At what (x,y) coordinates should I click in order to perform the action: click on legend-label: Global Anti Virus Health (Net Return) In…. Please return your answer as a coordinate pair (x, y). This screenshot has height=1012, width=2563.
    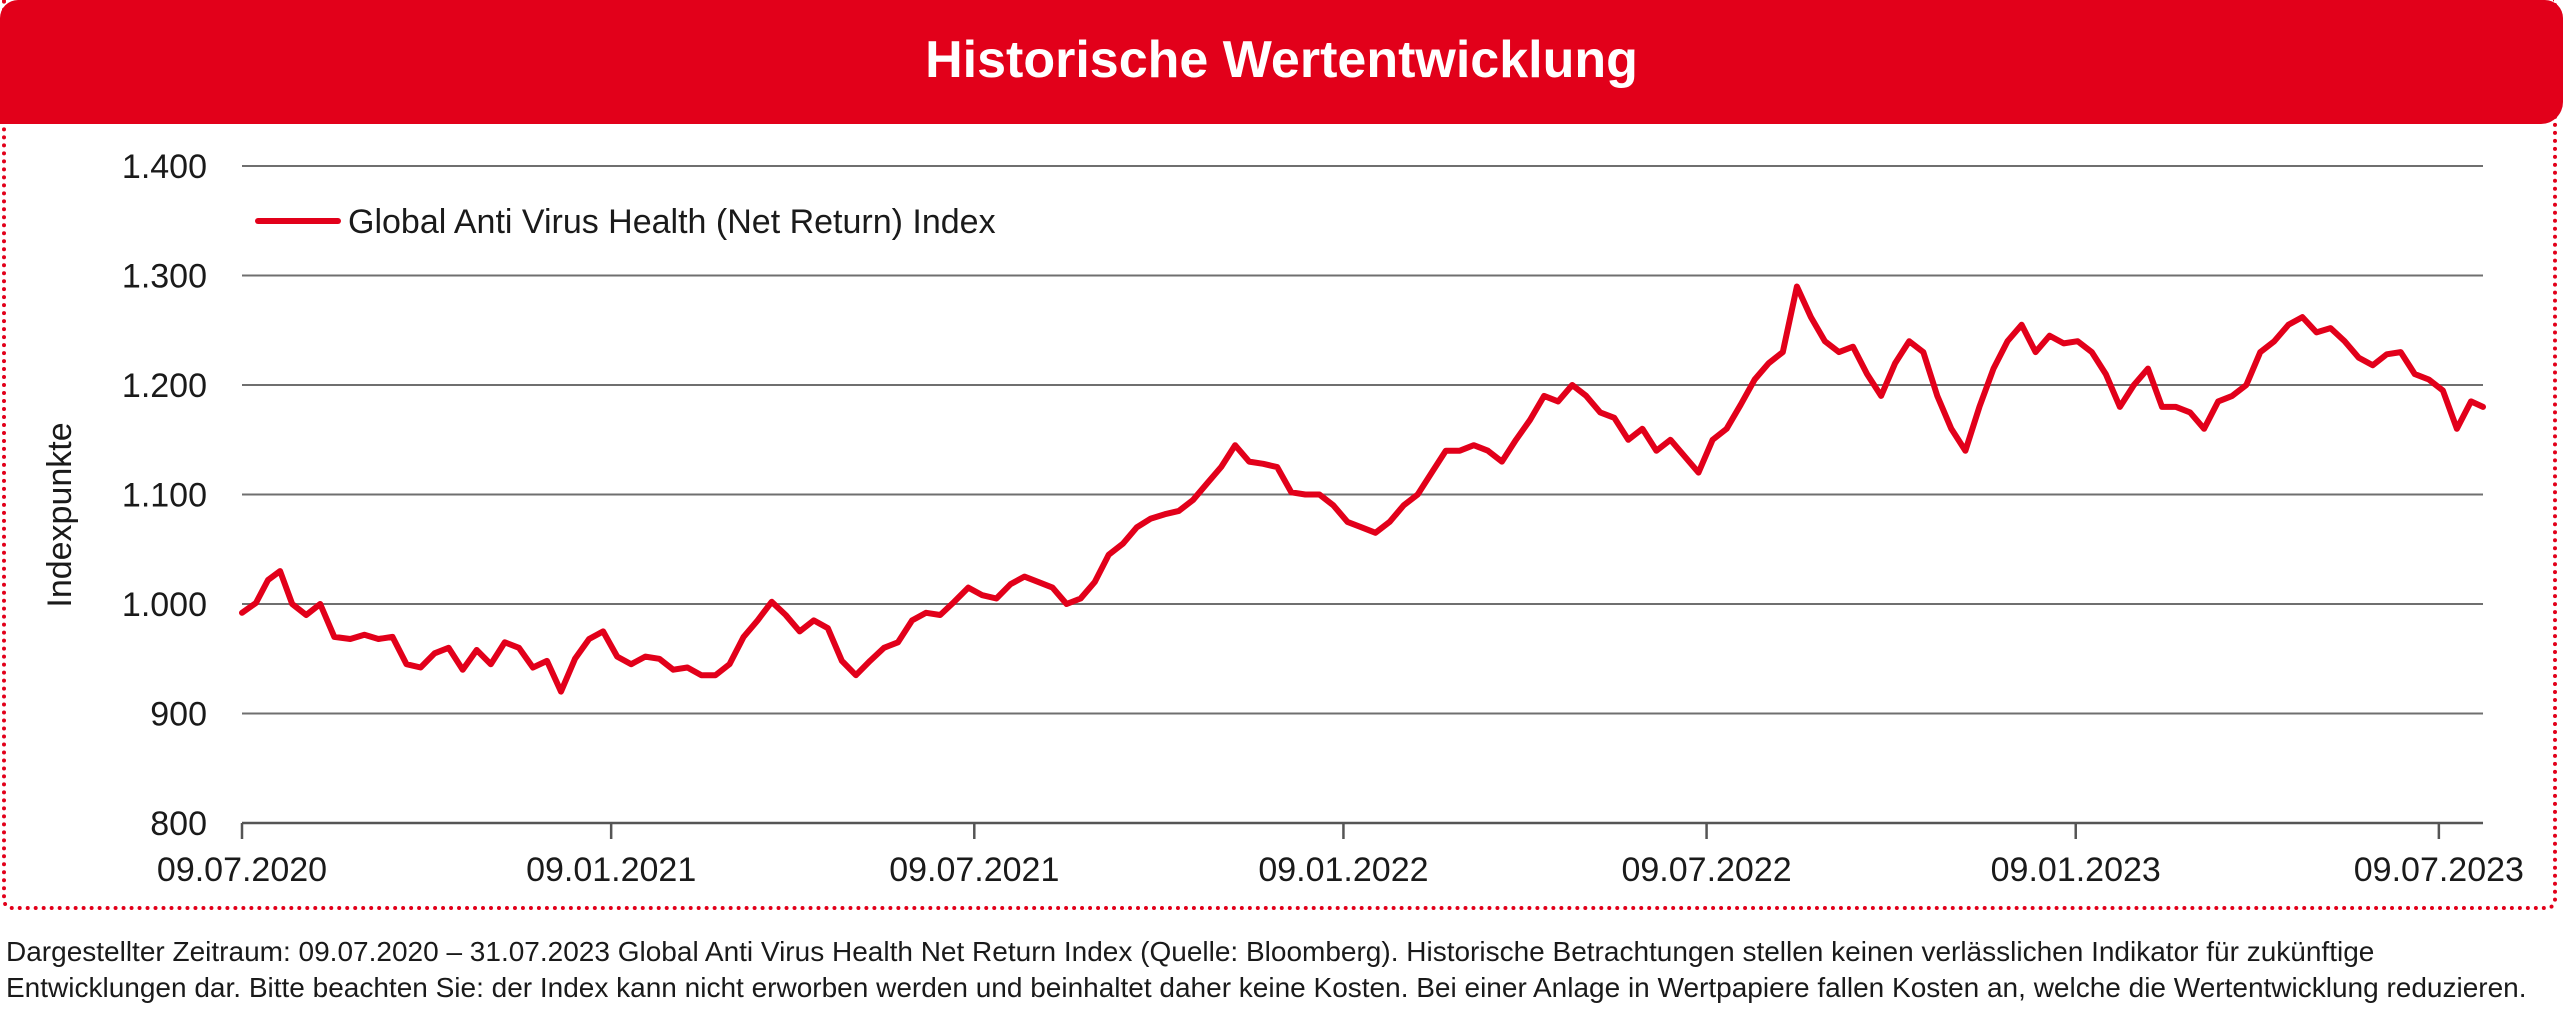
    Looking at the image, I should click on (672, 222).